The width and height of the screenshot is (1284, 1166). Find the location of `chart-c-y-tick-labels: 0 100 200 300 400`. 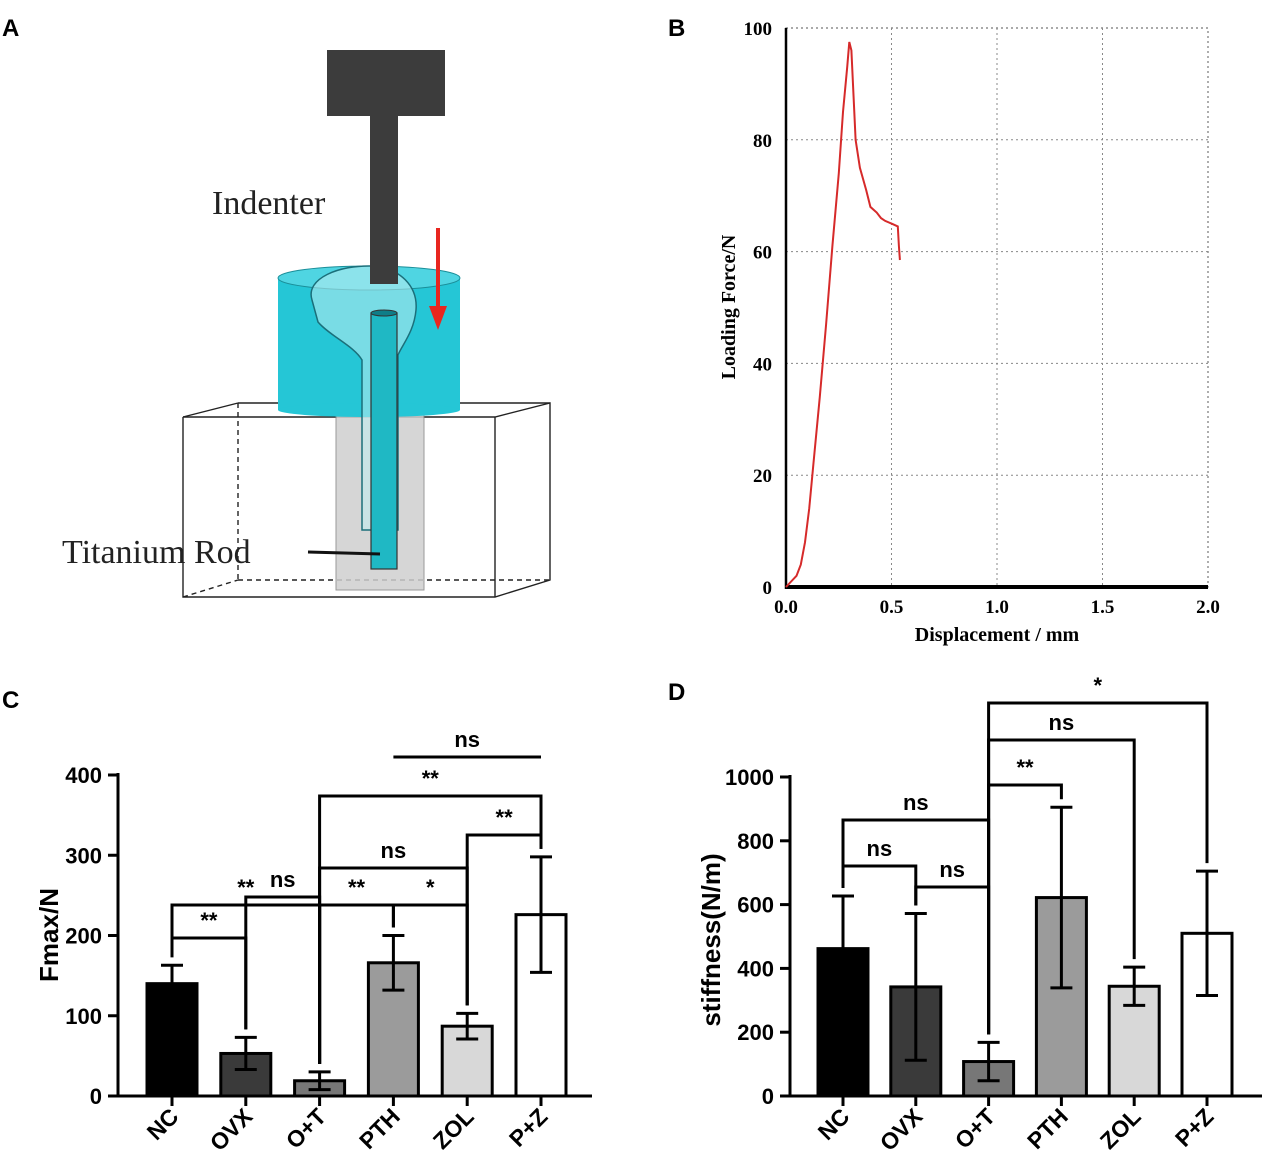

chart-c-y-tick-labels: 0 100 200 300 400 is located at coordinates (83, 936).